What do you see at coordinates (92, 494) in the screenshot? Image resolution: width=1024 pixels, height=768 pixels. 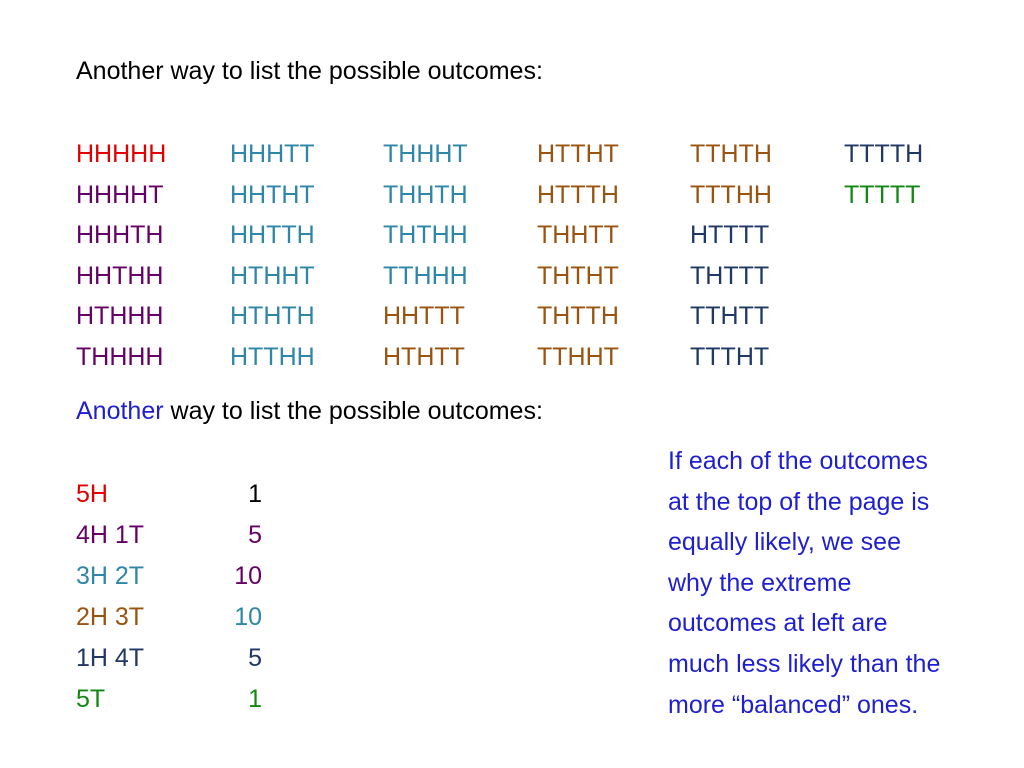 I see `summary-label: 5H` at bounding box center [92, 494].